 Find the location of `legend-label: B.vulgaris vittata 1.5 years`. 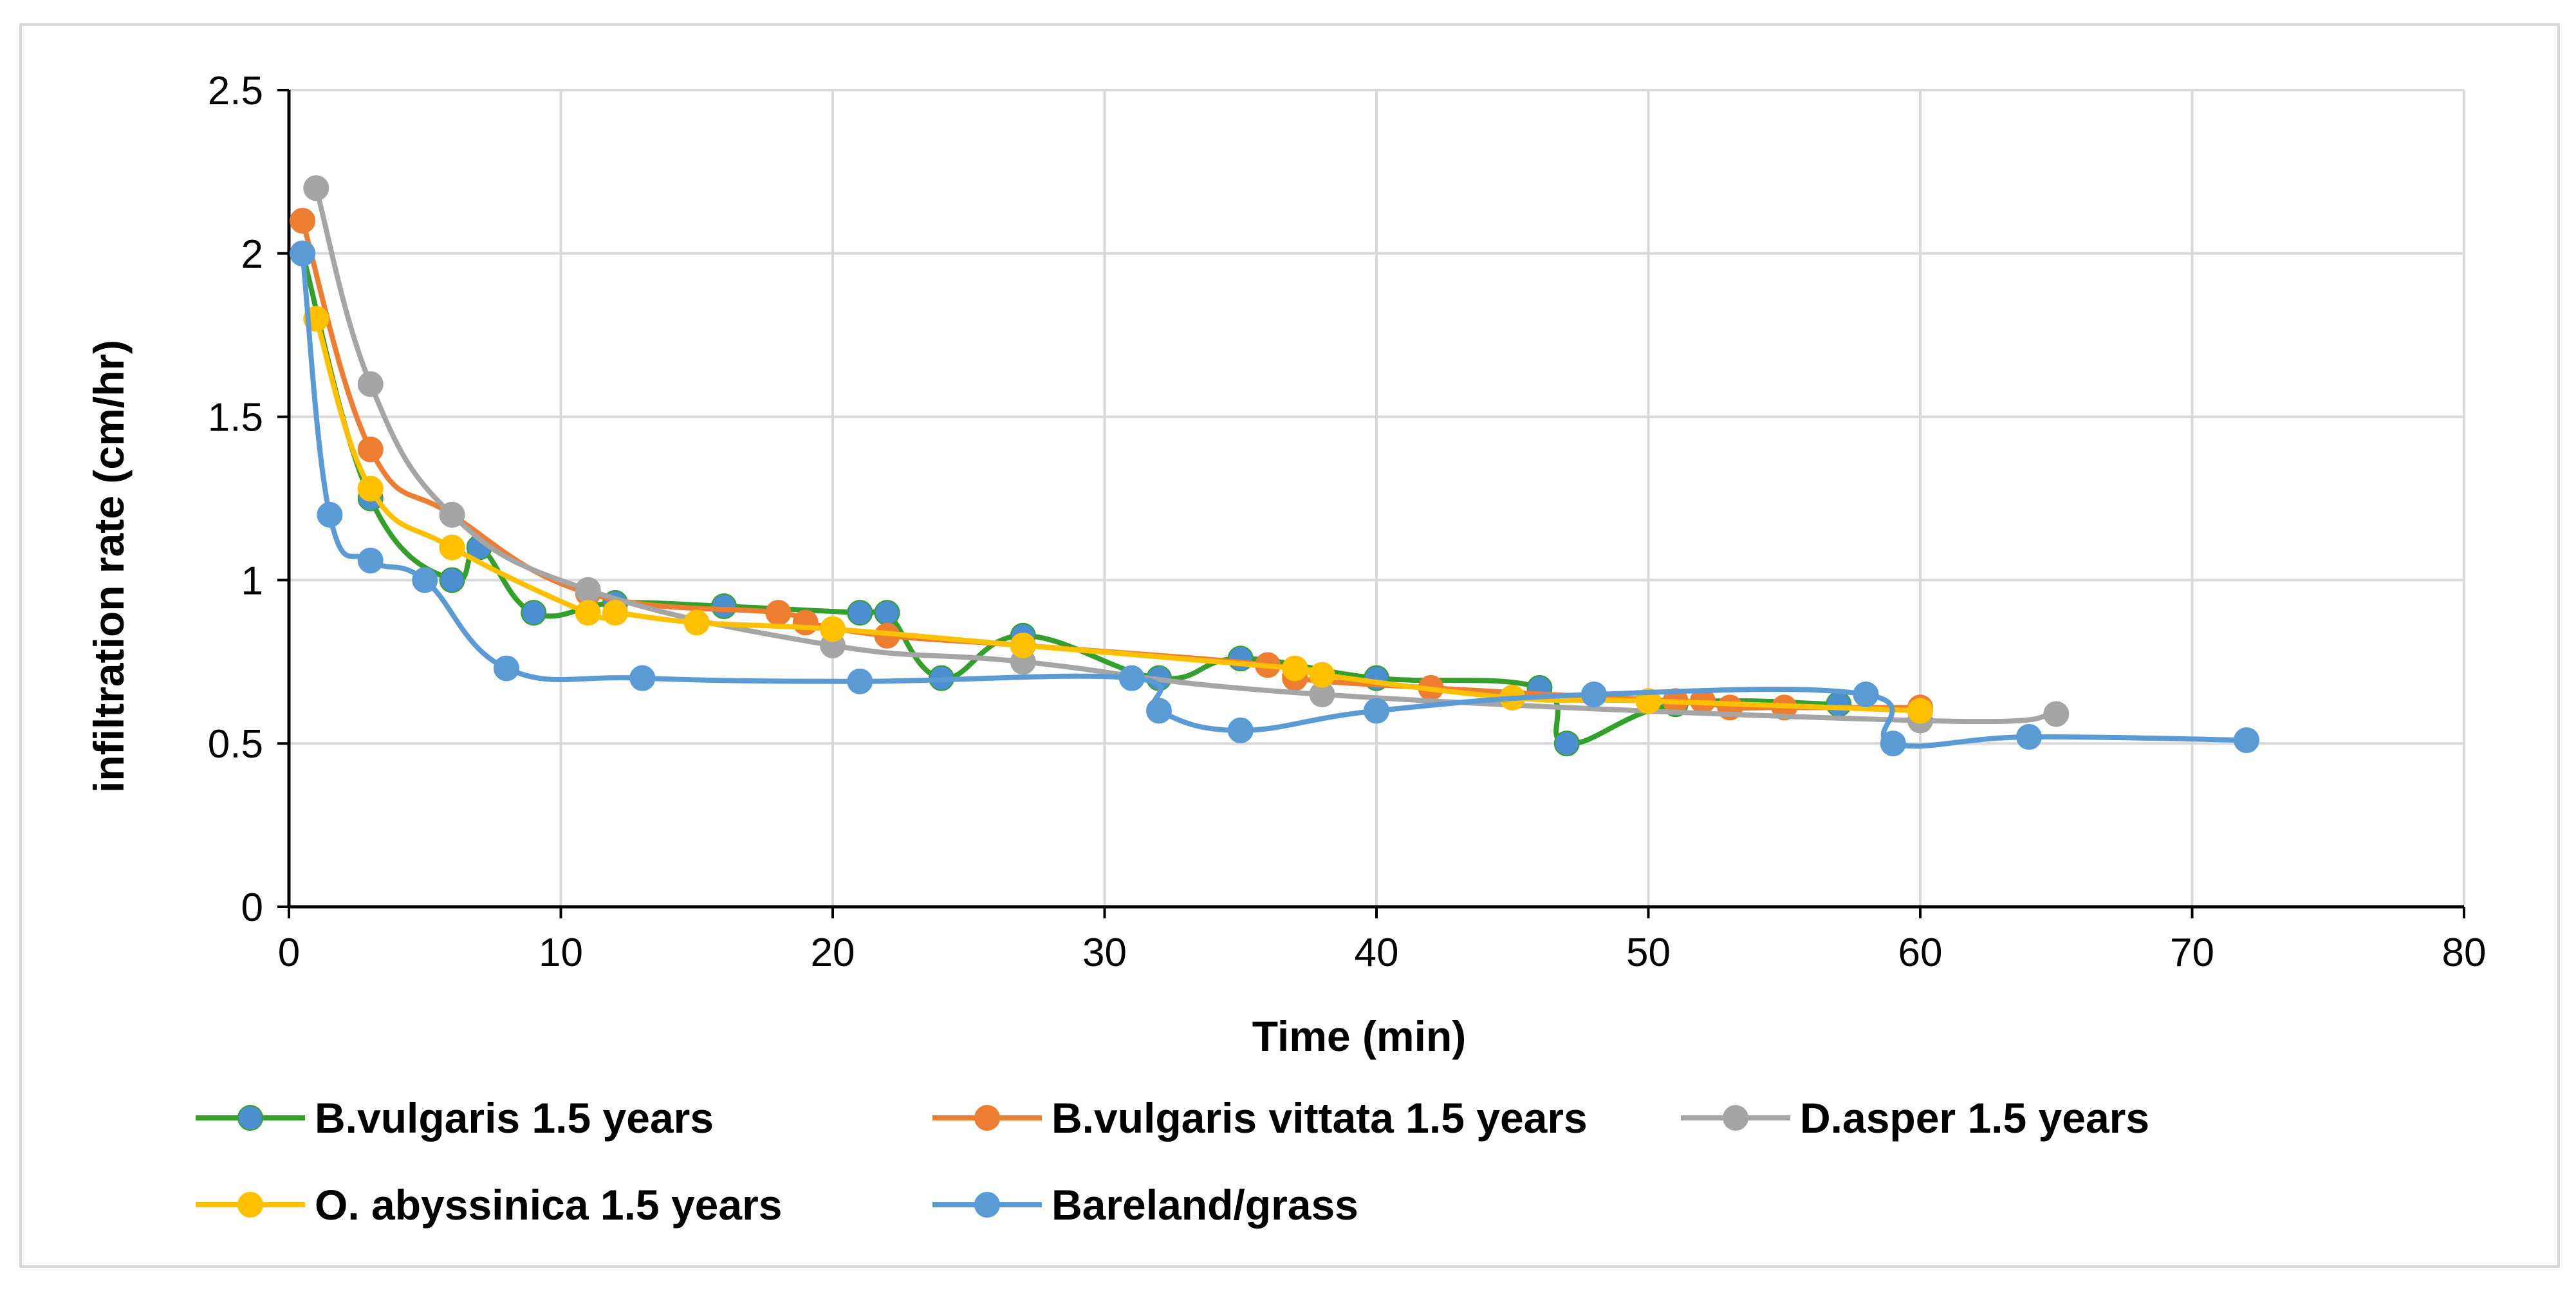

legend-label: B.vulgaris vittata 1.5 years is located at coordinates (1320, 1118).